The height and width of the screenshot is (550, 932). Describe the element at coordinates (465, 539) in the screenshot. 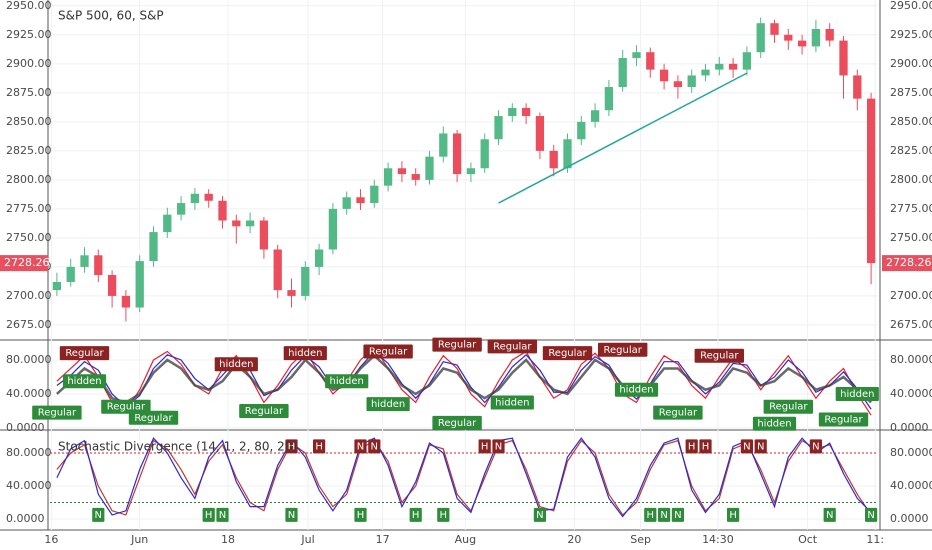

I see `x-tick-label: Aug` at that location.